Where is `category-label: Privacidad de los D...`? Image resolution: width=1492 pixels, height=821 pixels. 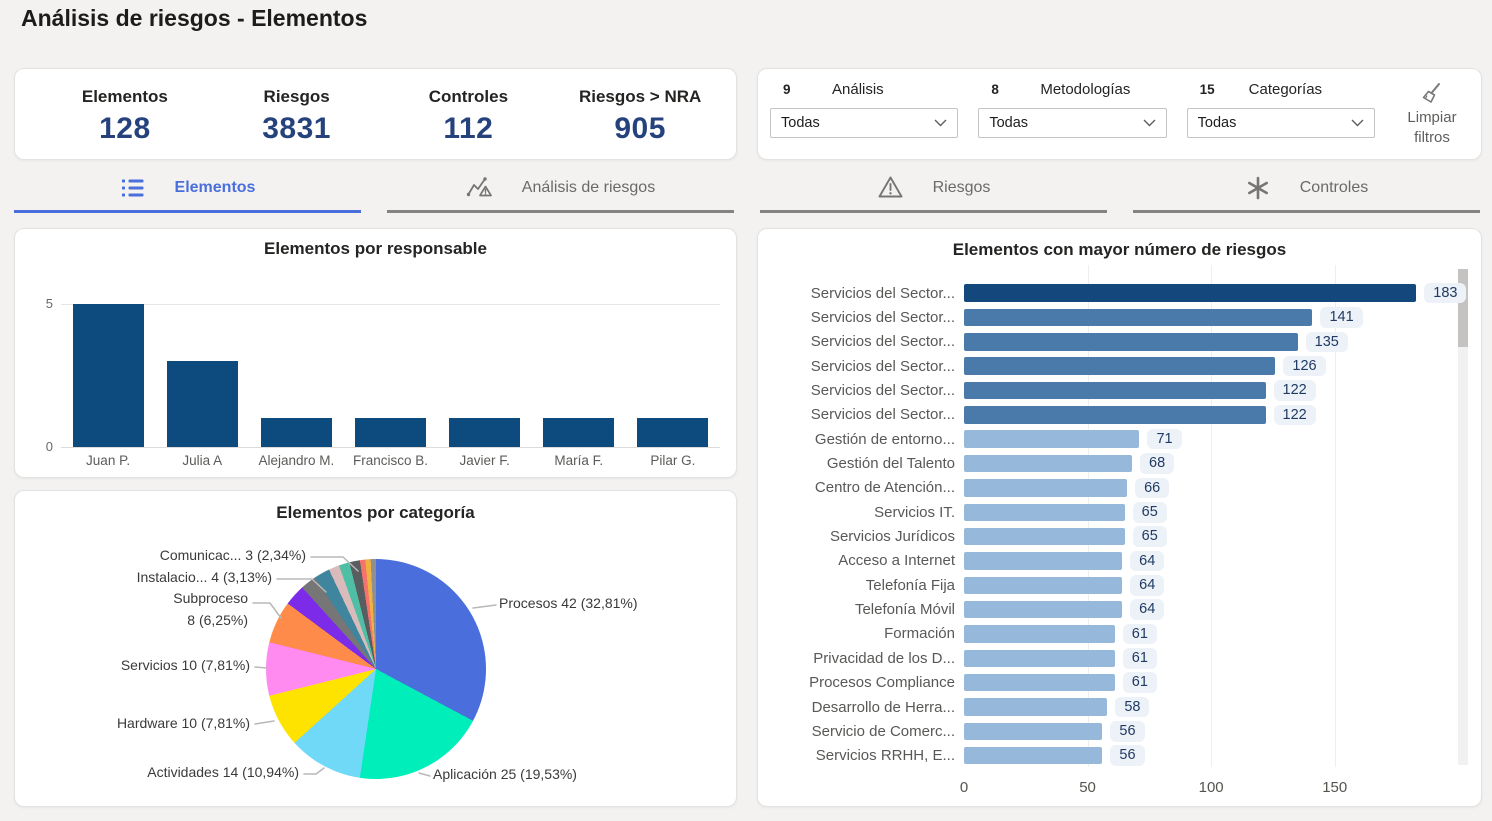 category-label: Privacidad de los D... is located at coordinates (884, 658).